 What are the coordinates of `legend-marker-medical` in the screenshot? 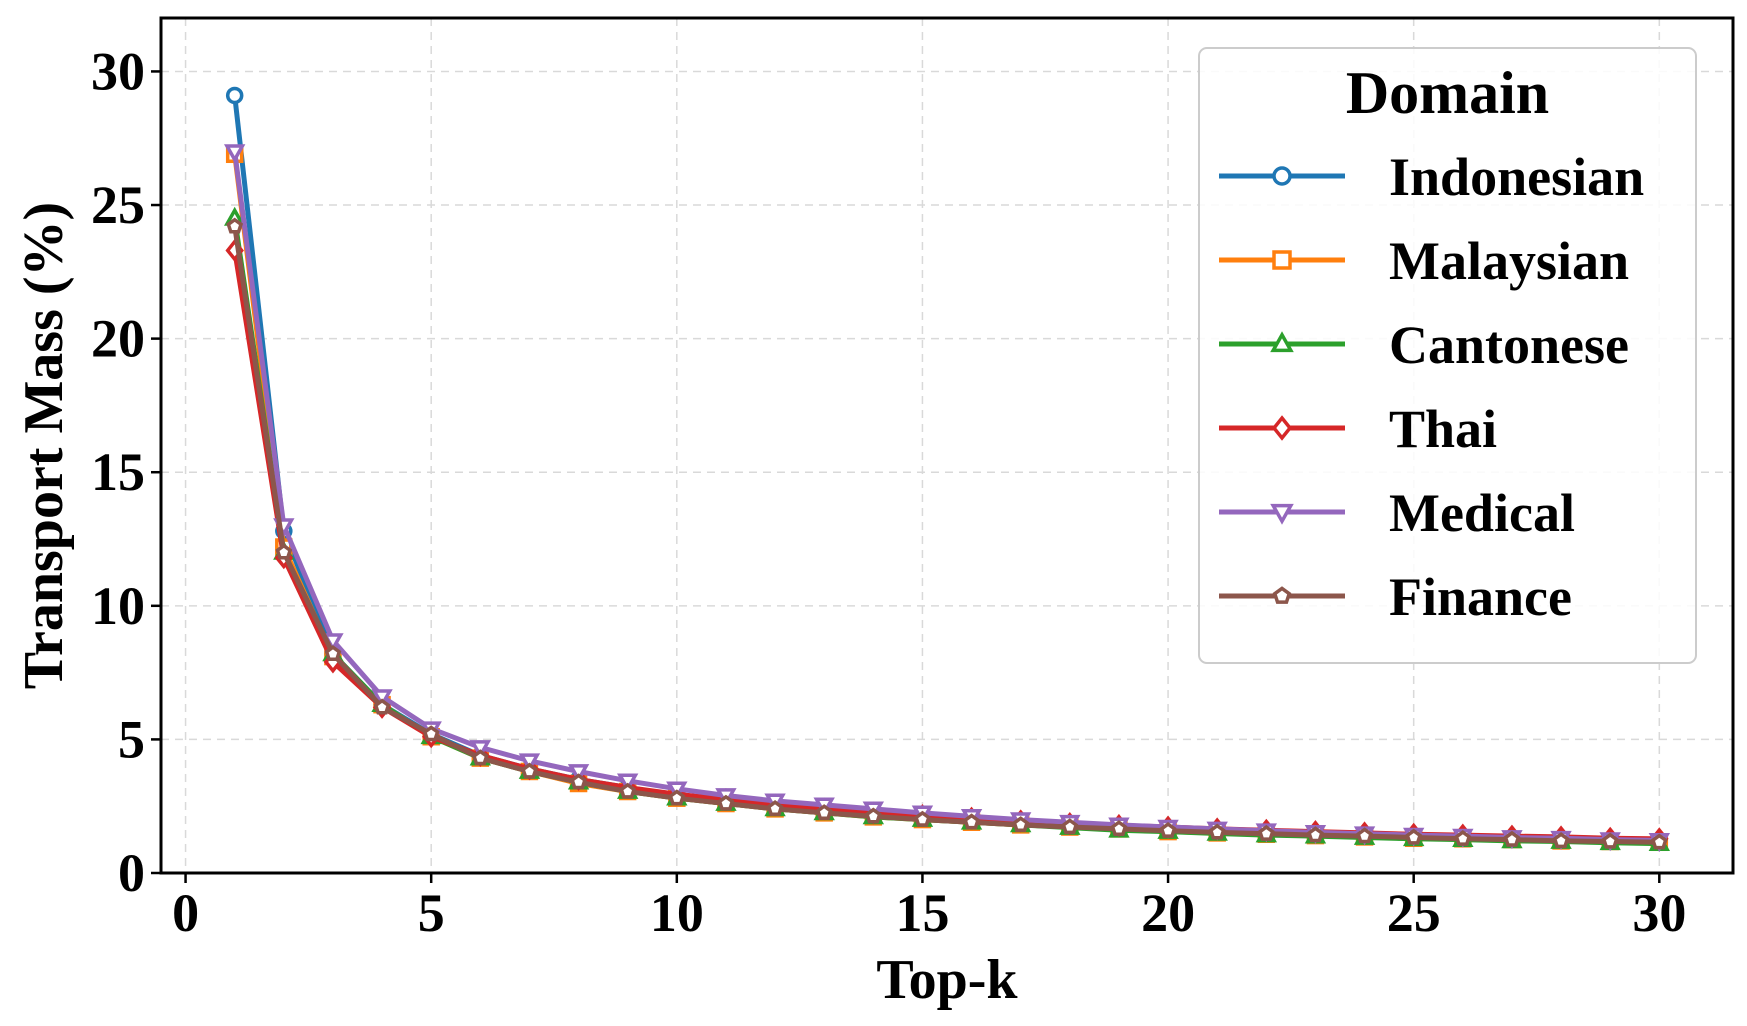 It's located at (1282, 514).